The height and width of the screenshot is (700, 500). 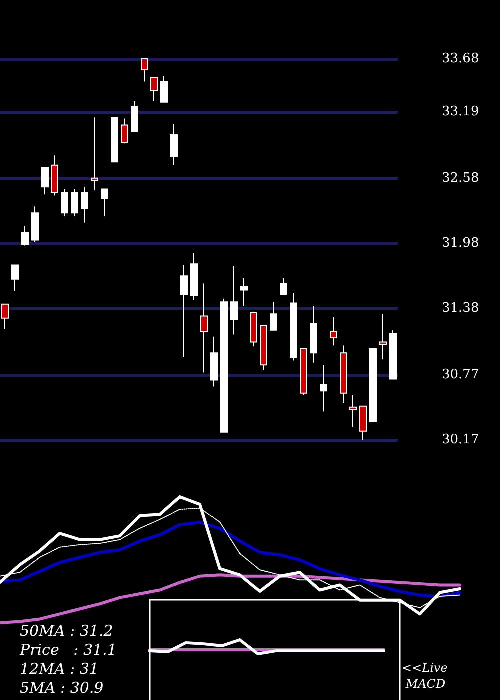 I want to click on text: Price : 31.1, so click(x=68, y=650).